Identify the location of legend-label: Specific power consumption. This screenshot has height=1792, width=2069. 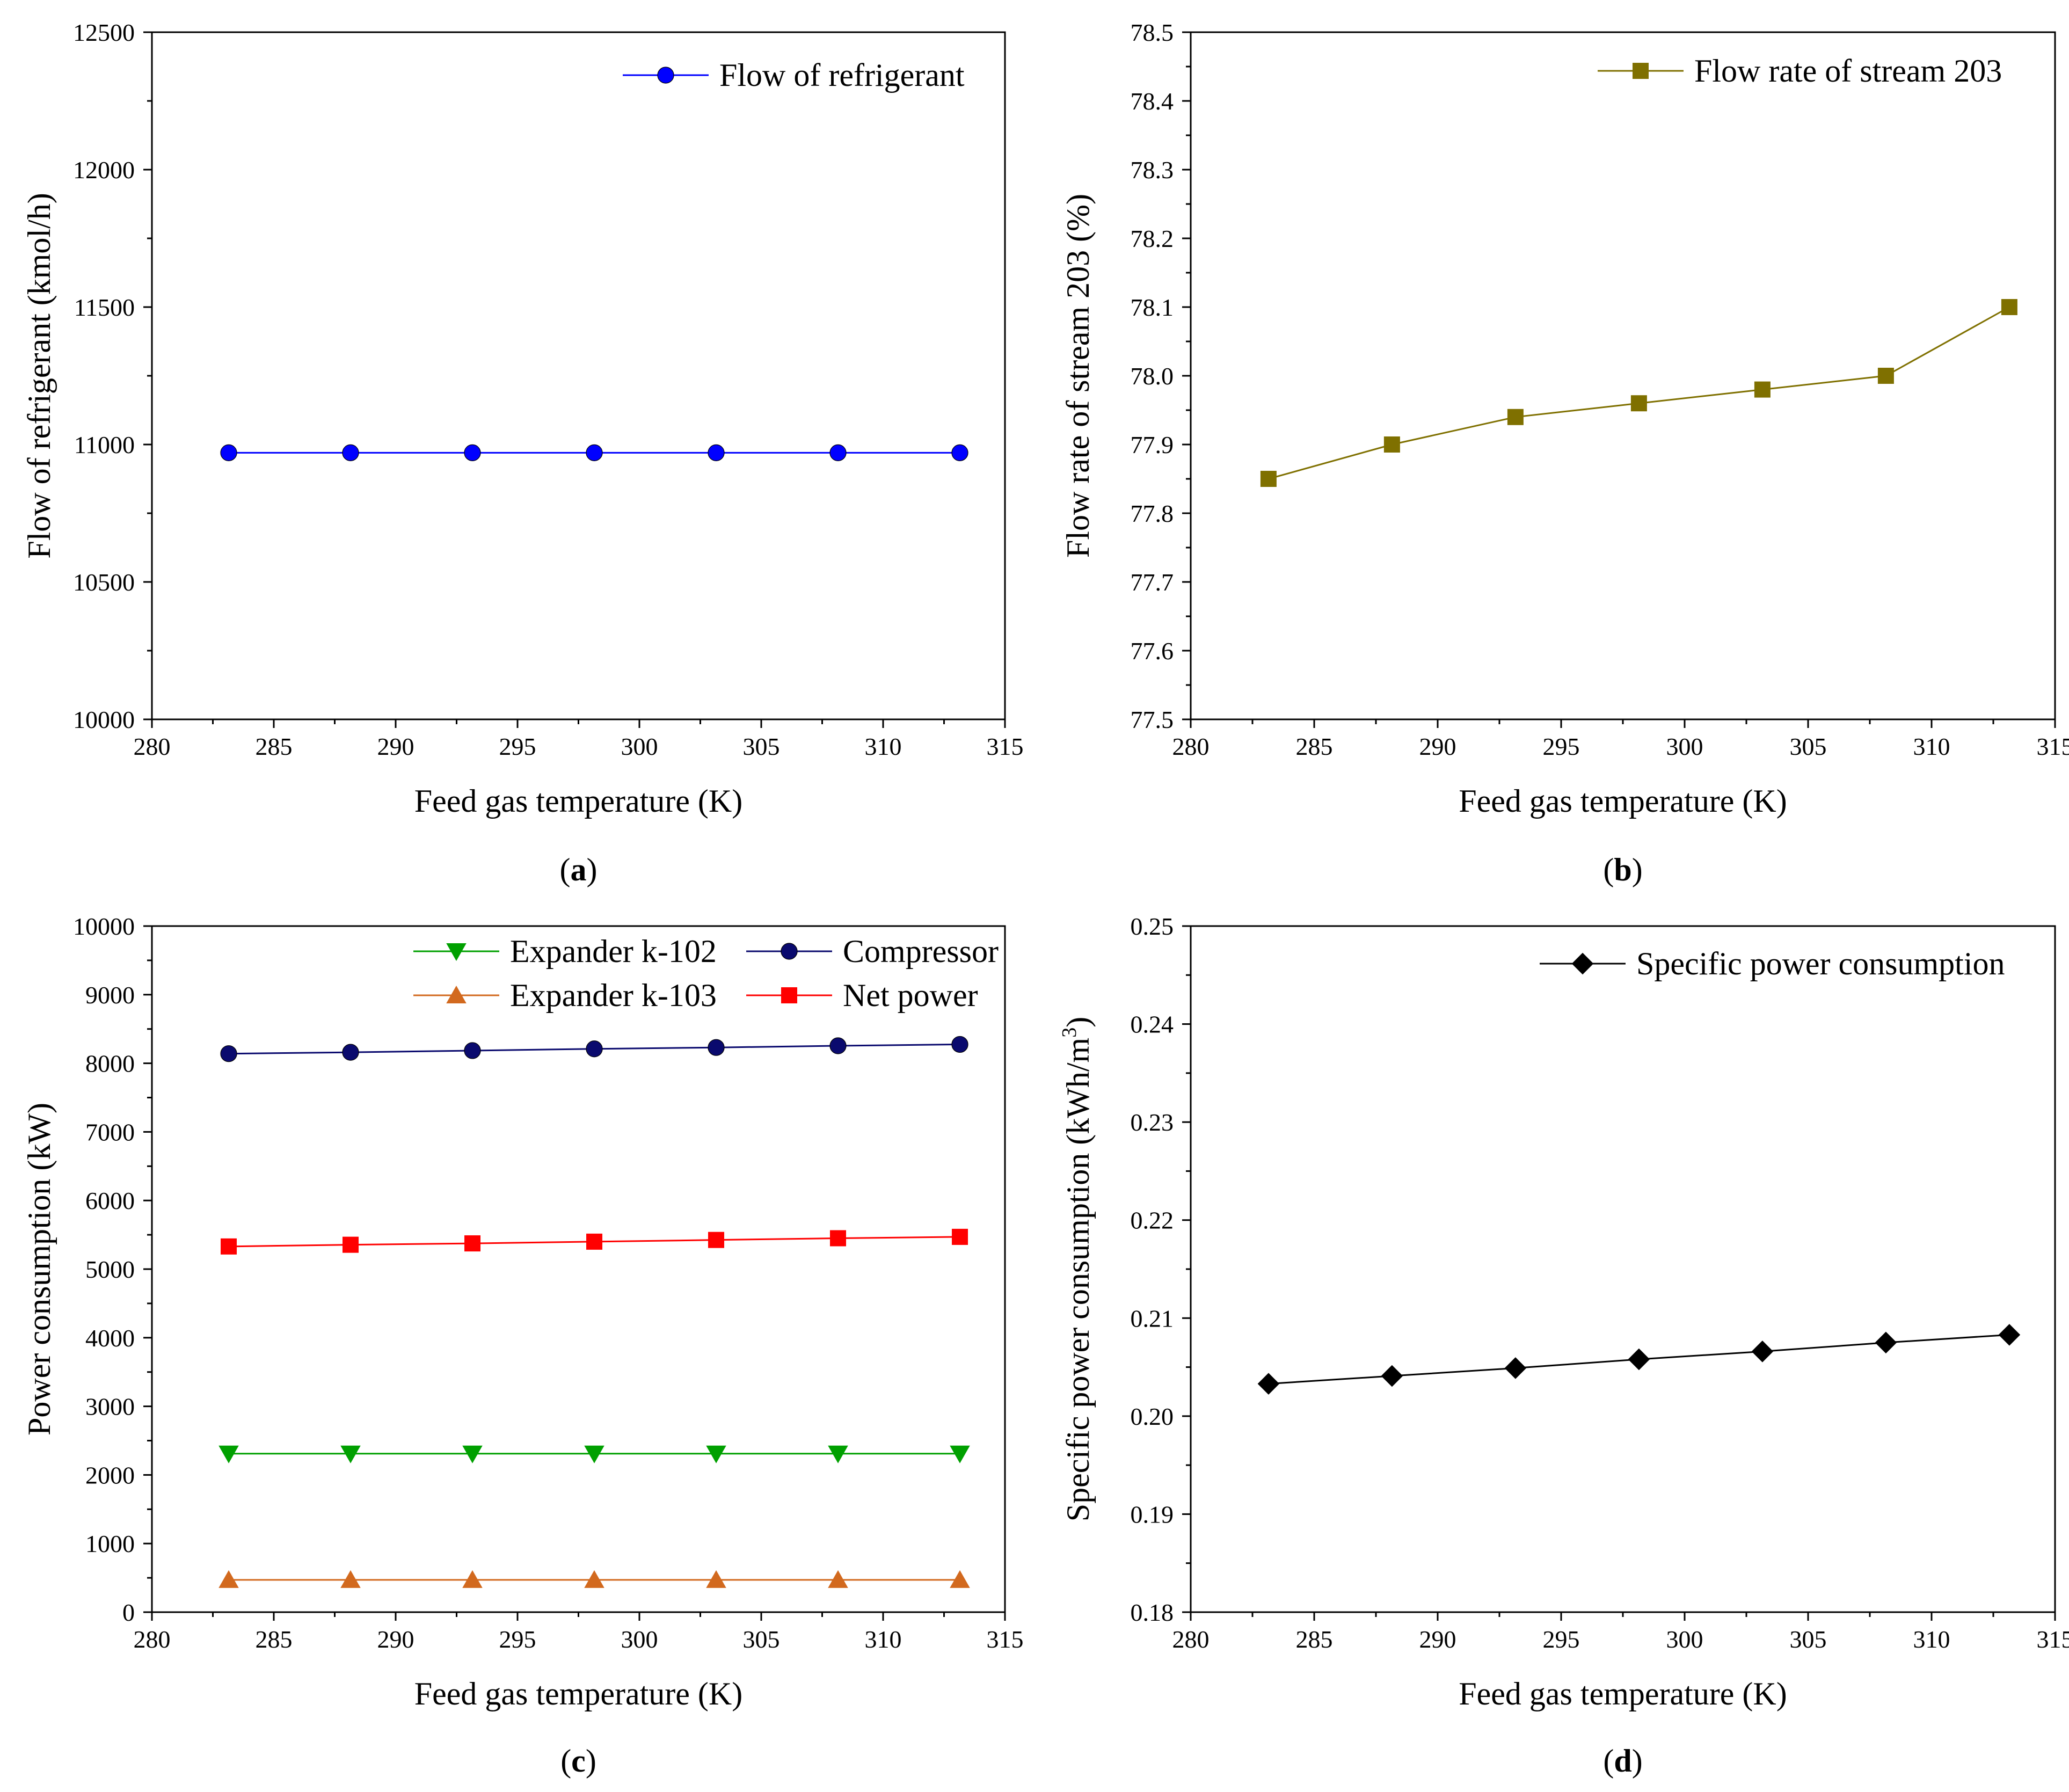
(1820, 963).